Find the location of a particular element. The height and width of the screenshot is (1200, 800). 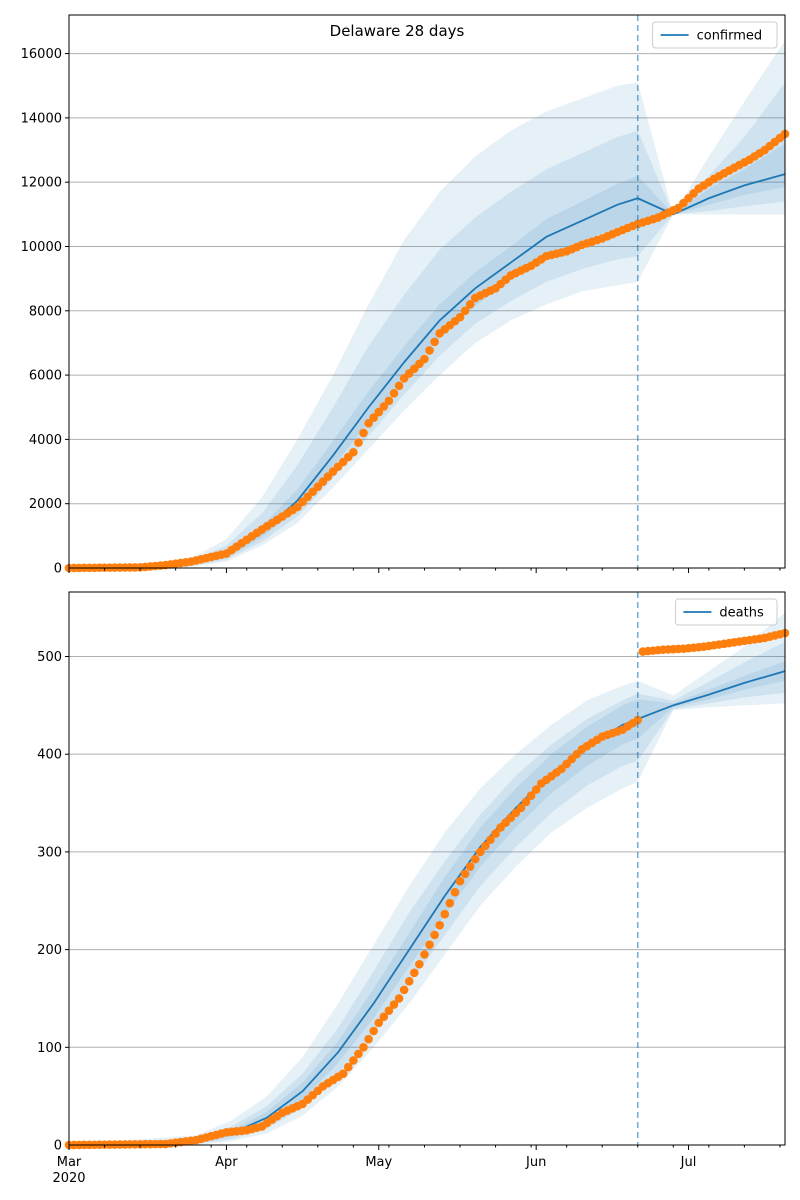

y-tick-label: 200 is located at coordinates (49, 950).